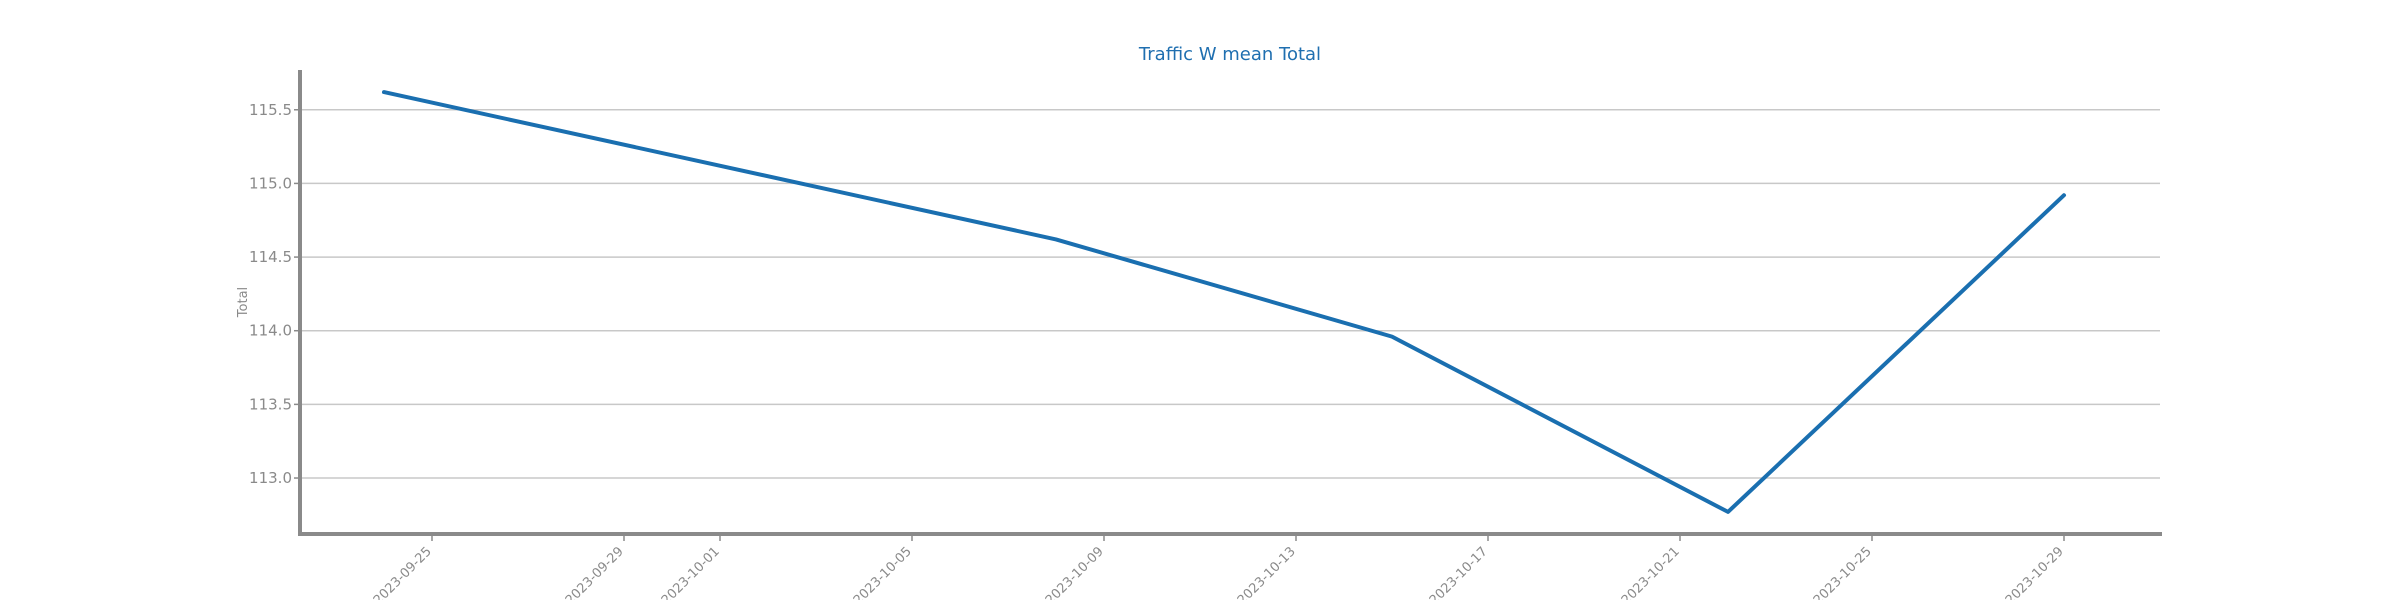 The width and height of the screenshot is (2400, 600). What do you see at coordinates (1075, 572) in the screenshot?
I see `x-tick-label: 2023-10-09` at bounding box center [1075, 572].